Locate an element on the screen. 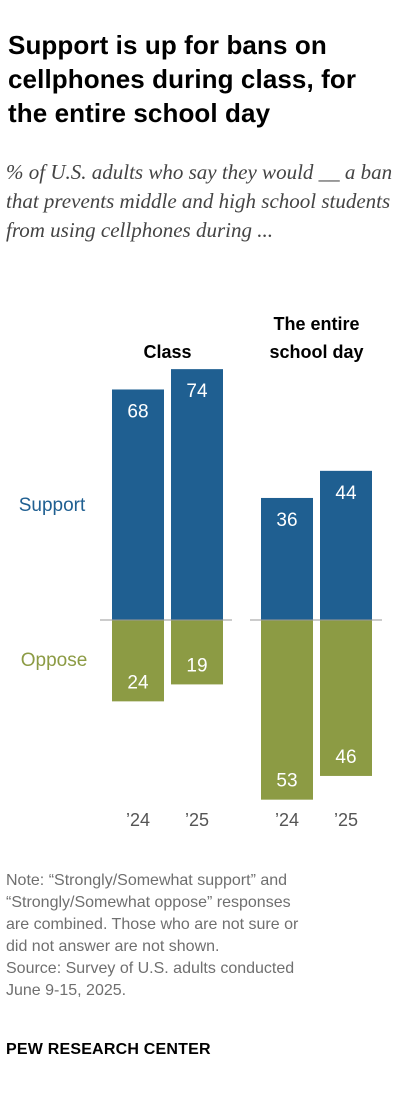 The width and height of the screenshot is (400, 1100). legend-oppose: Oppose is located at coordinates (54, 660).